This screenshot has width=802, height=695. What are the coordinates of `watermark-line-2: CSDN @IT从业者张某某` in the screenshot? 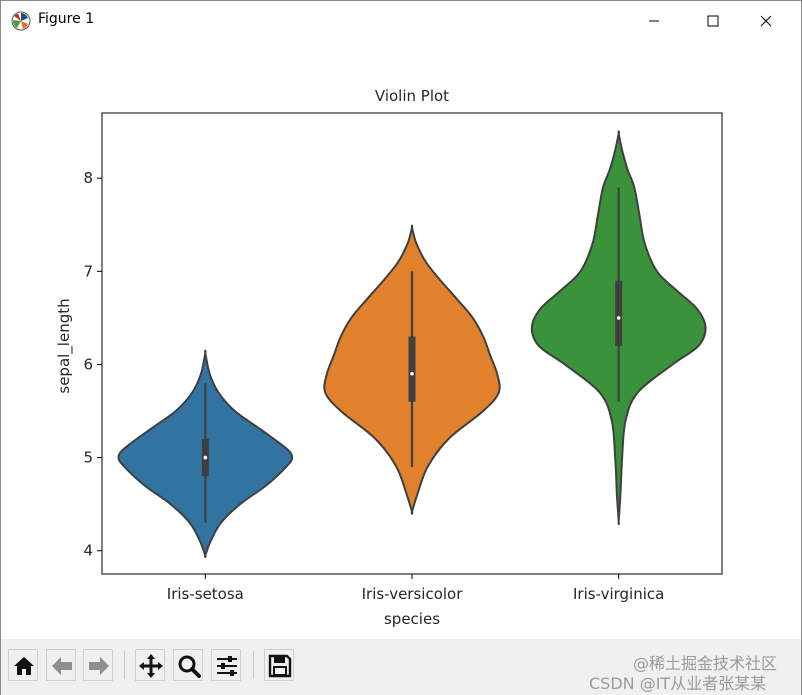 It's located at (678, 683).